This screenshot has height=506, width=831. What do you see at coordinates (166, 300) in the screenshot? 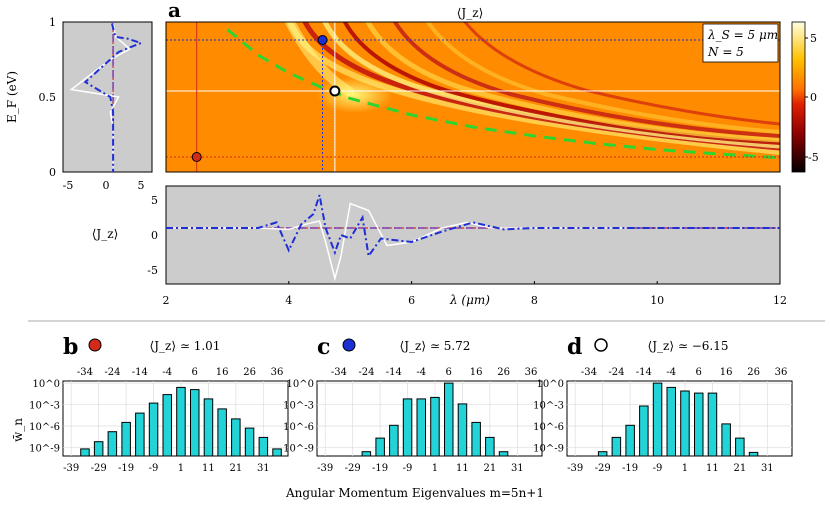
I see `bottom-xtick: 2` at bounding box center [166, 300].